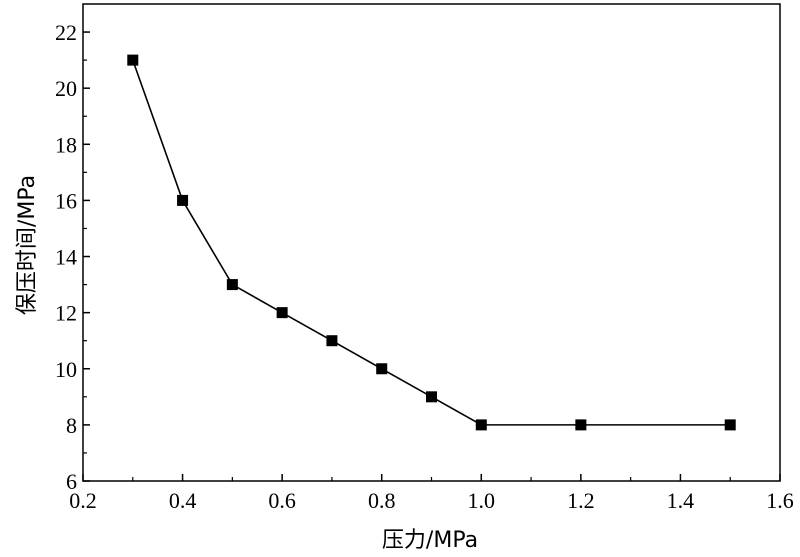 The height and width of the screenshot is (557, 800). Describe the element at coordinates (66, 88) in the screenshot. I see `y-tick-label: 20` at that location.